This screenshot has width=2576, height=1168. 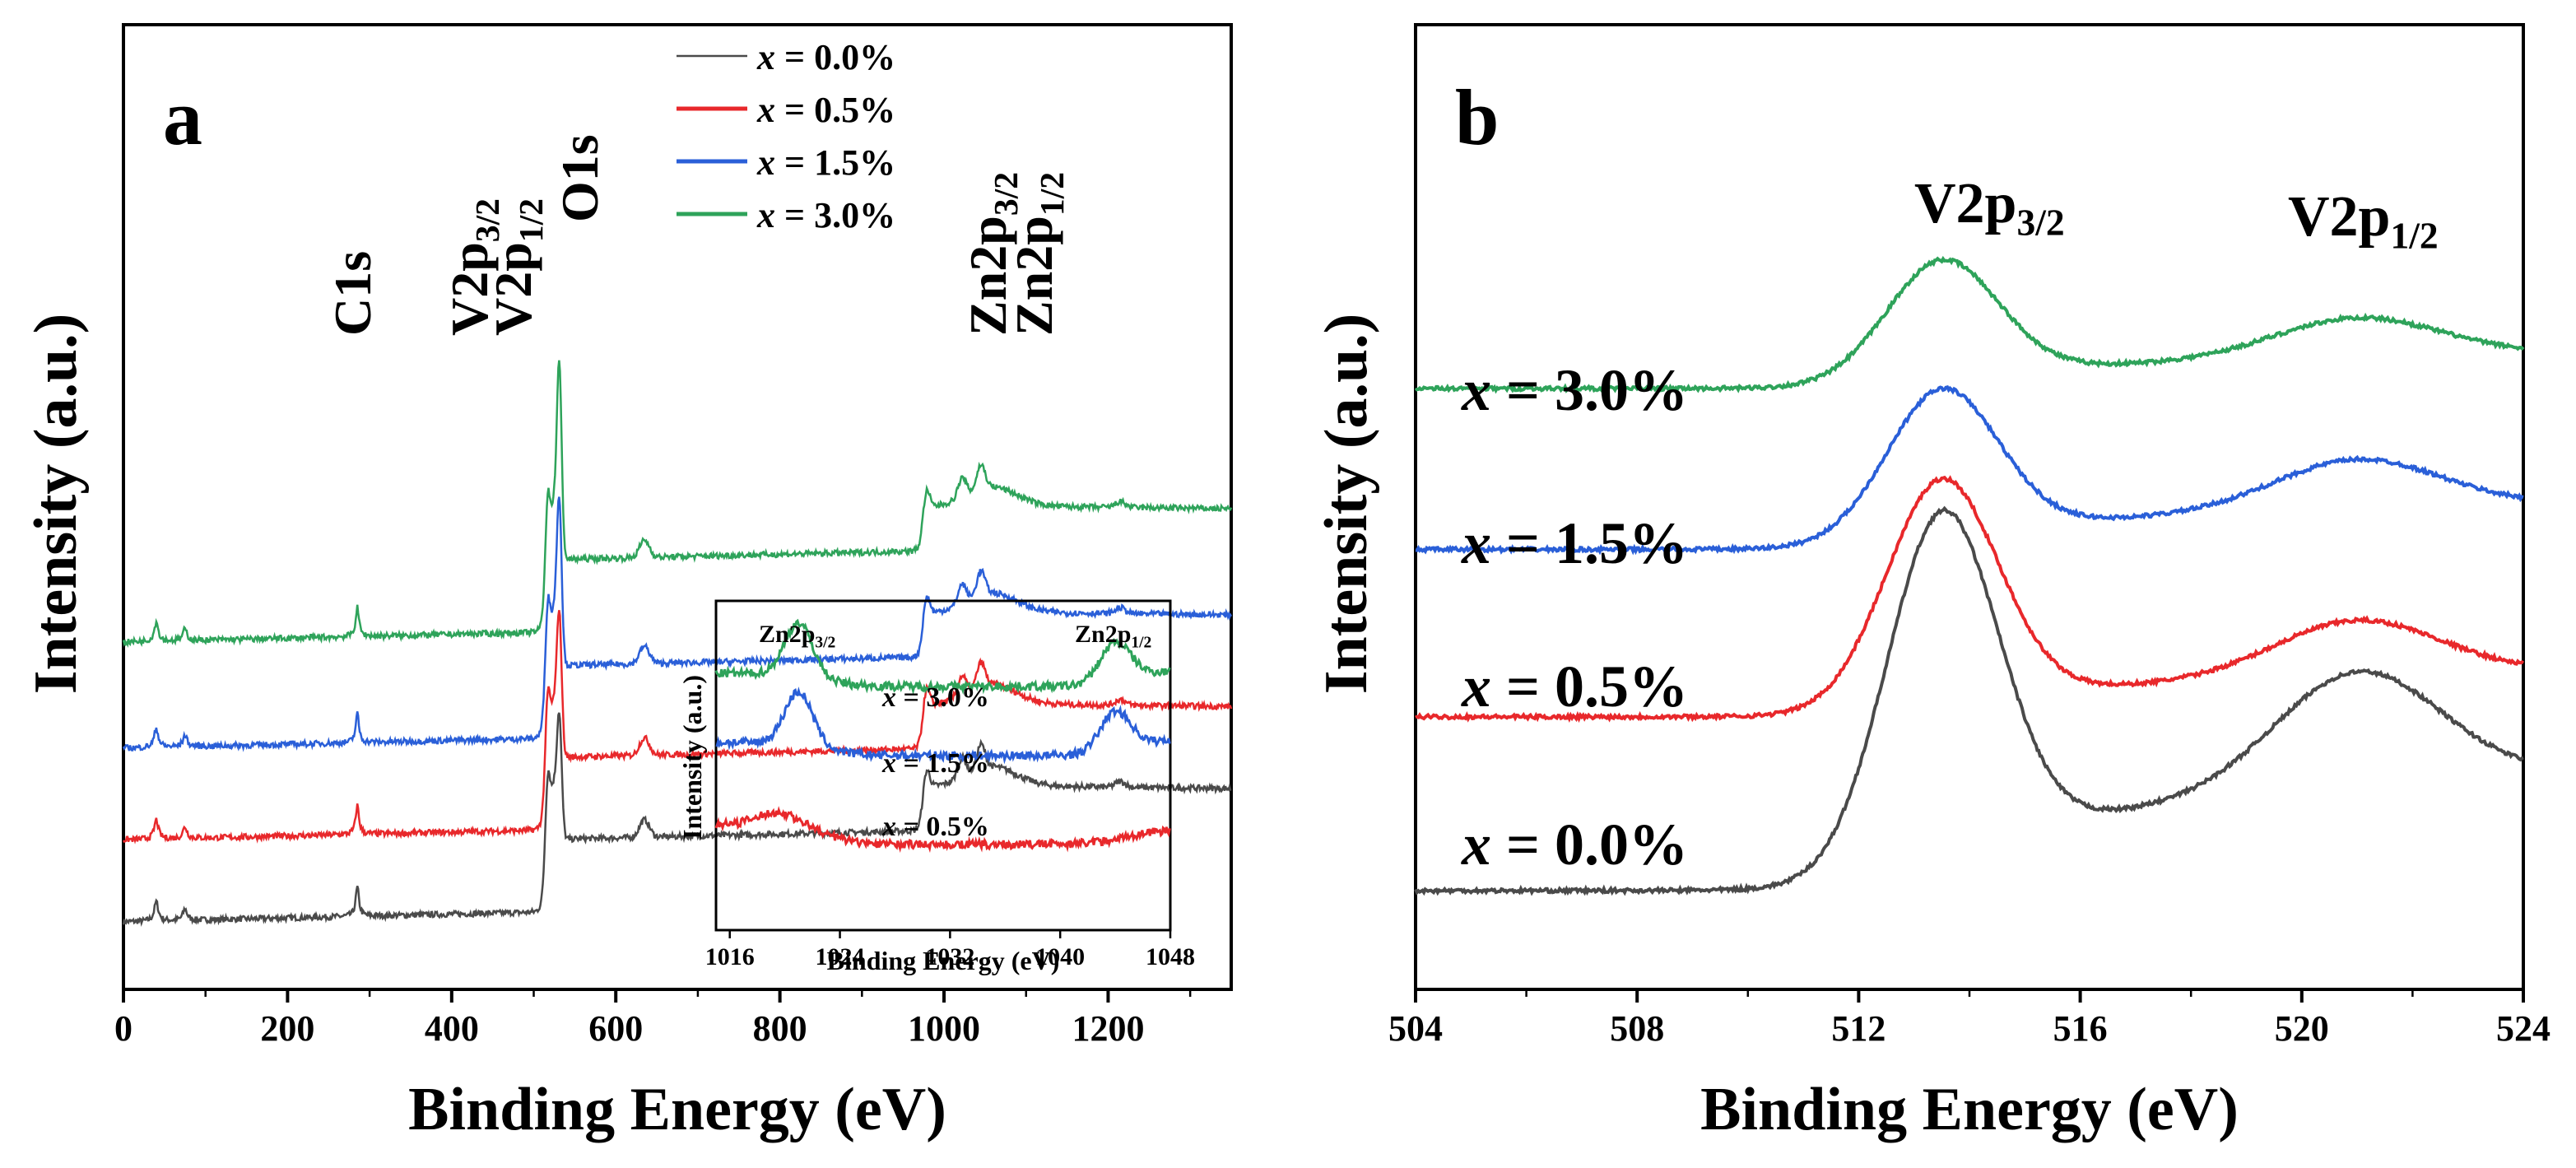 What do you see at coordinates (580, 178) in the screenshot?
I see `annot-o1s: O1s` at bounding box center [580, 178].